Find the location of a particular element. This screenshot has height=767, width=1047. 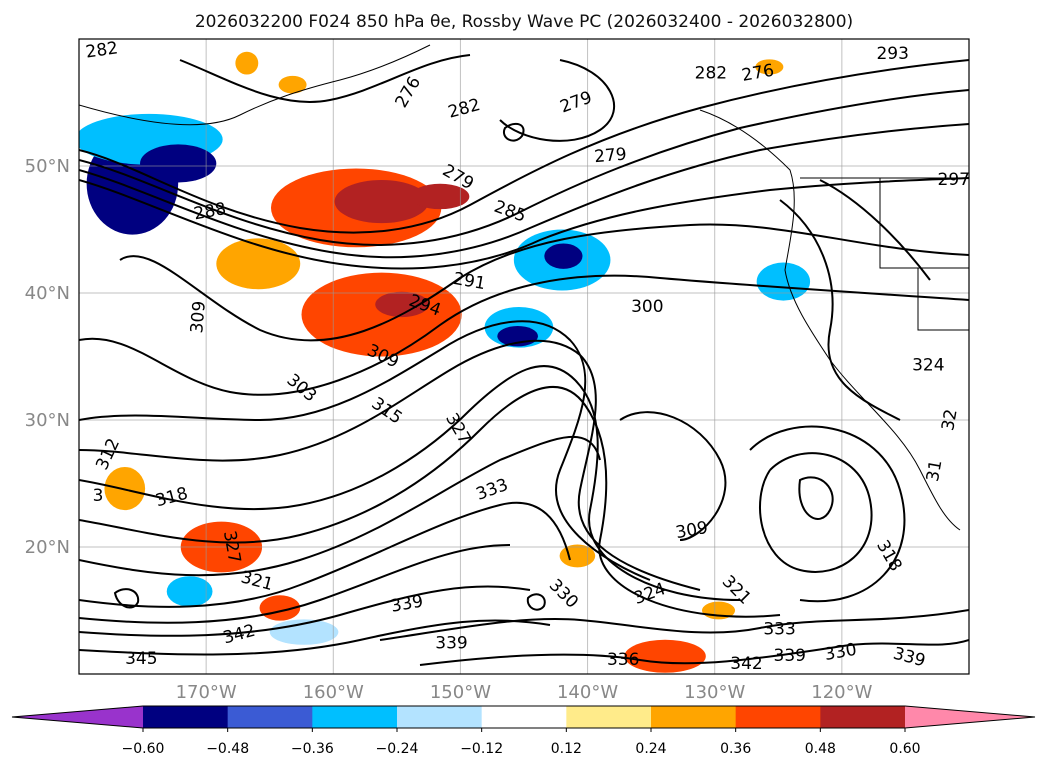

x-tick-label: 140°W is located at coordinates (587, 692).